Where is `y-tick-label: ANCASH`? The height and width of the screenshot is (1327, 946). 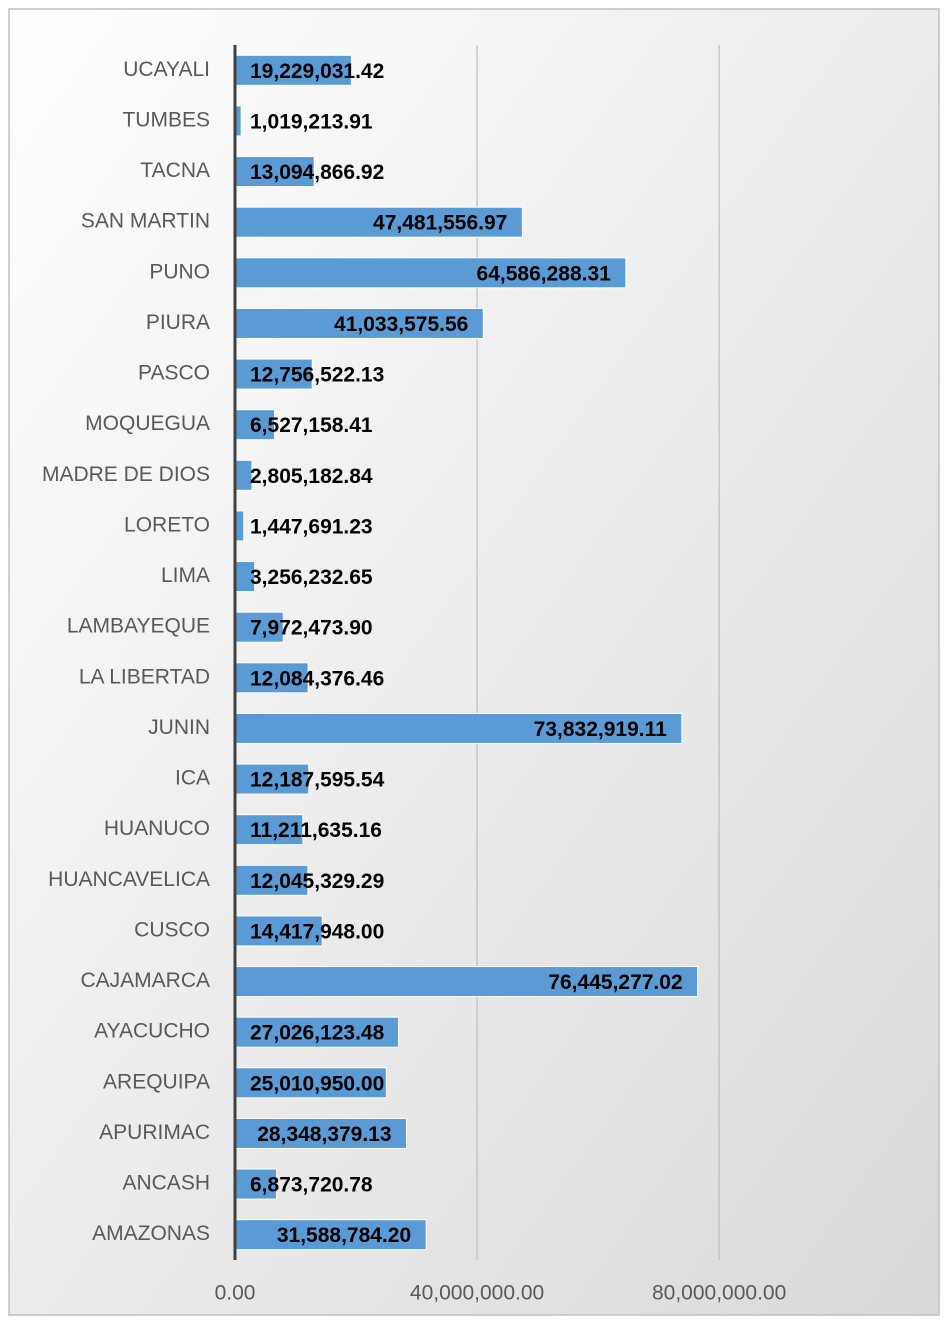 y-tick-label: ANCASH is located at coordinates (166, 1183).